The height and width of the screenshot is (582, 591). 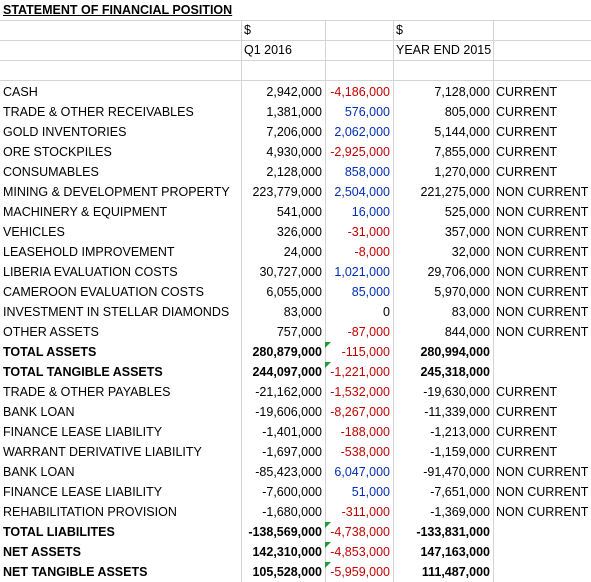 What do you see at coordinates (116, 192) in the screenshot?
I see `row-label-cell: MINING & DEVELOPMENT PROPERTY` at bounding box center [116, 192].